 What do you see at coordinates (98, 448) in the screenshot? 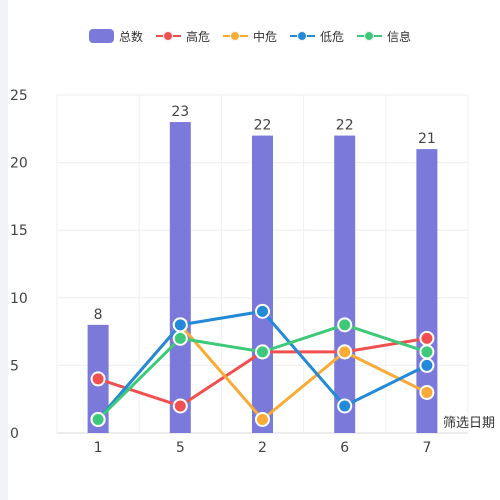
I see `x-tick-label: 1` at bounding box center [98, 448].